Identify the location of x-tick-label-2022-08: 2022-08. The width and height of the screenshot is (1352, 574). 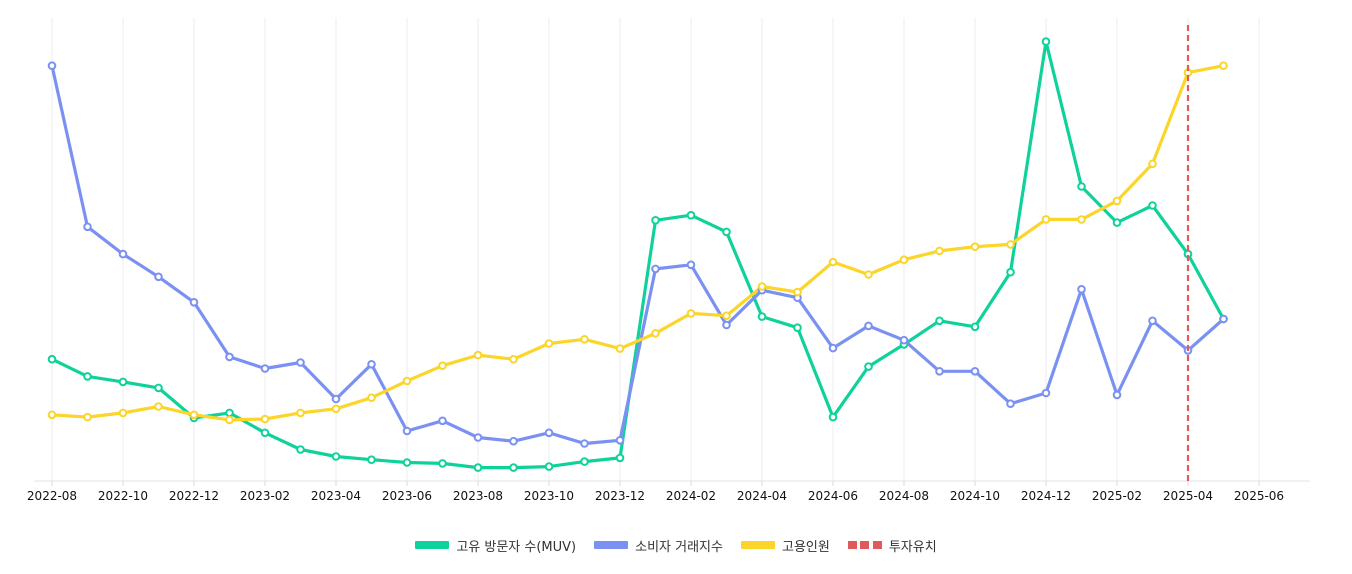
(52, 496).